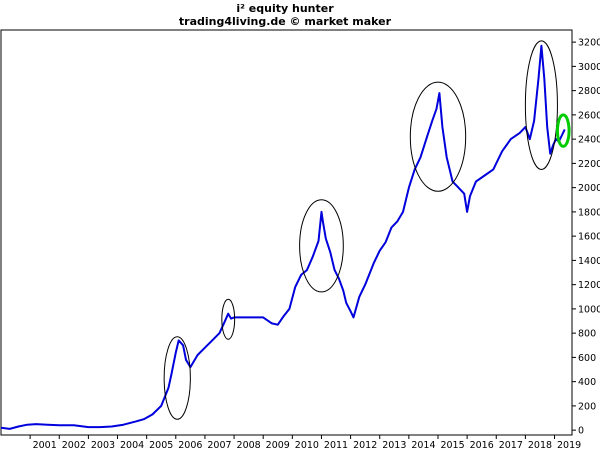  What do you see at coordinates (589, 261) in the screenshot?
I see `y-tick-label: 1400` at bounding box center [589, 261].